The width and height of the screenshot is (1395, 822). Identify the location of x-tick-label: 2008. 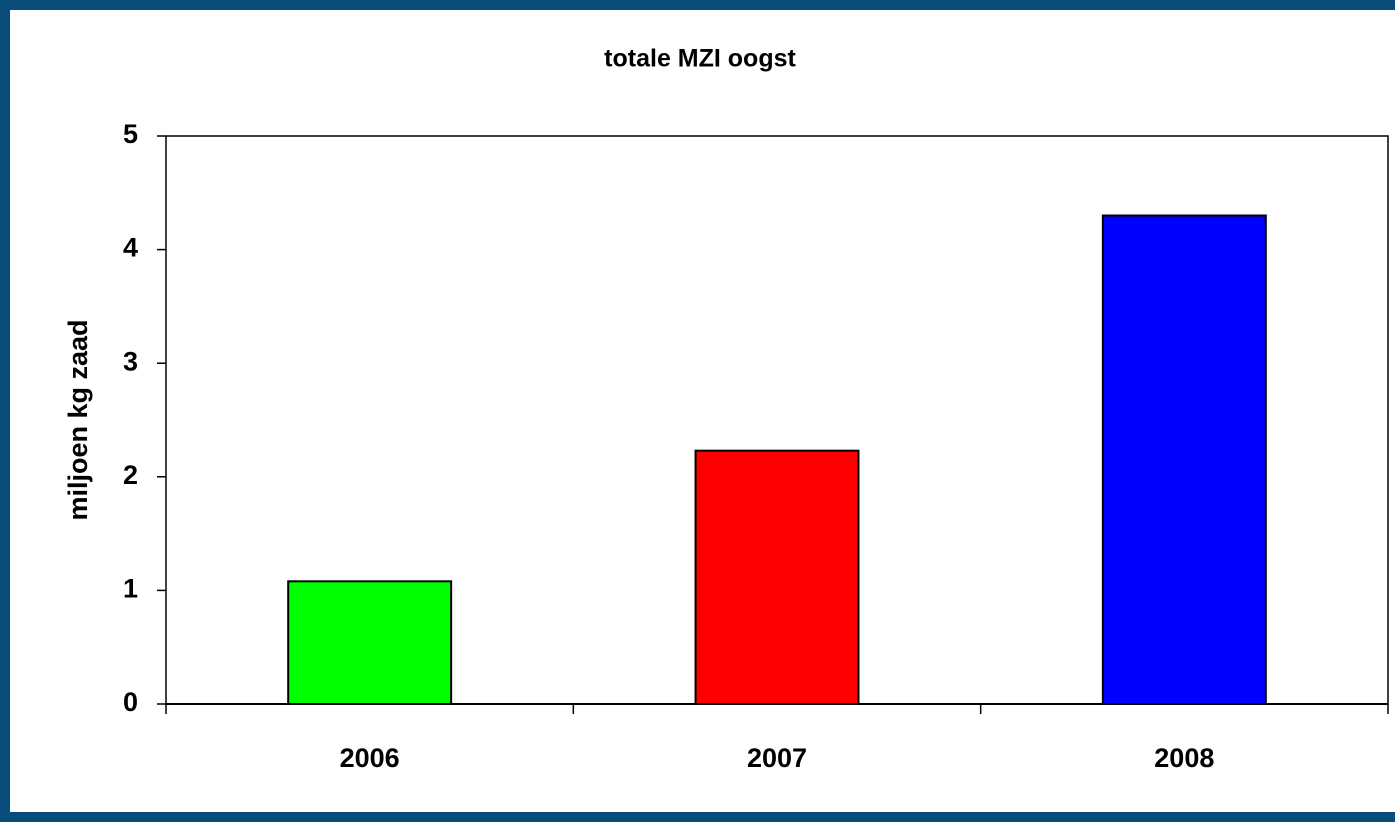
(1184, 758).